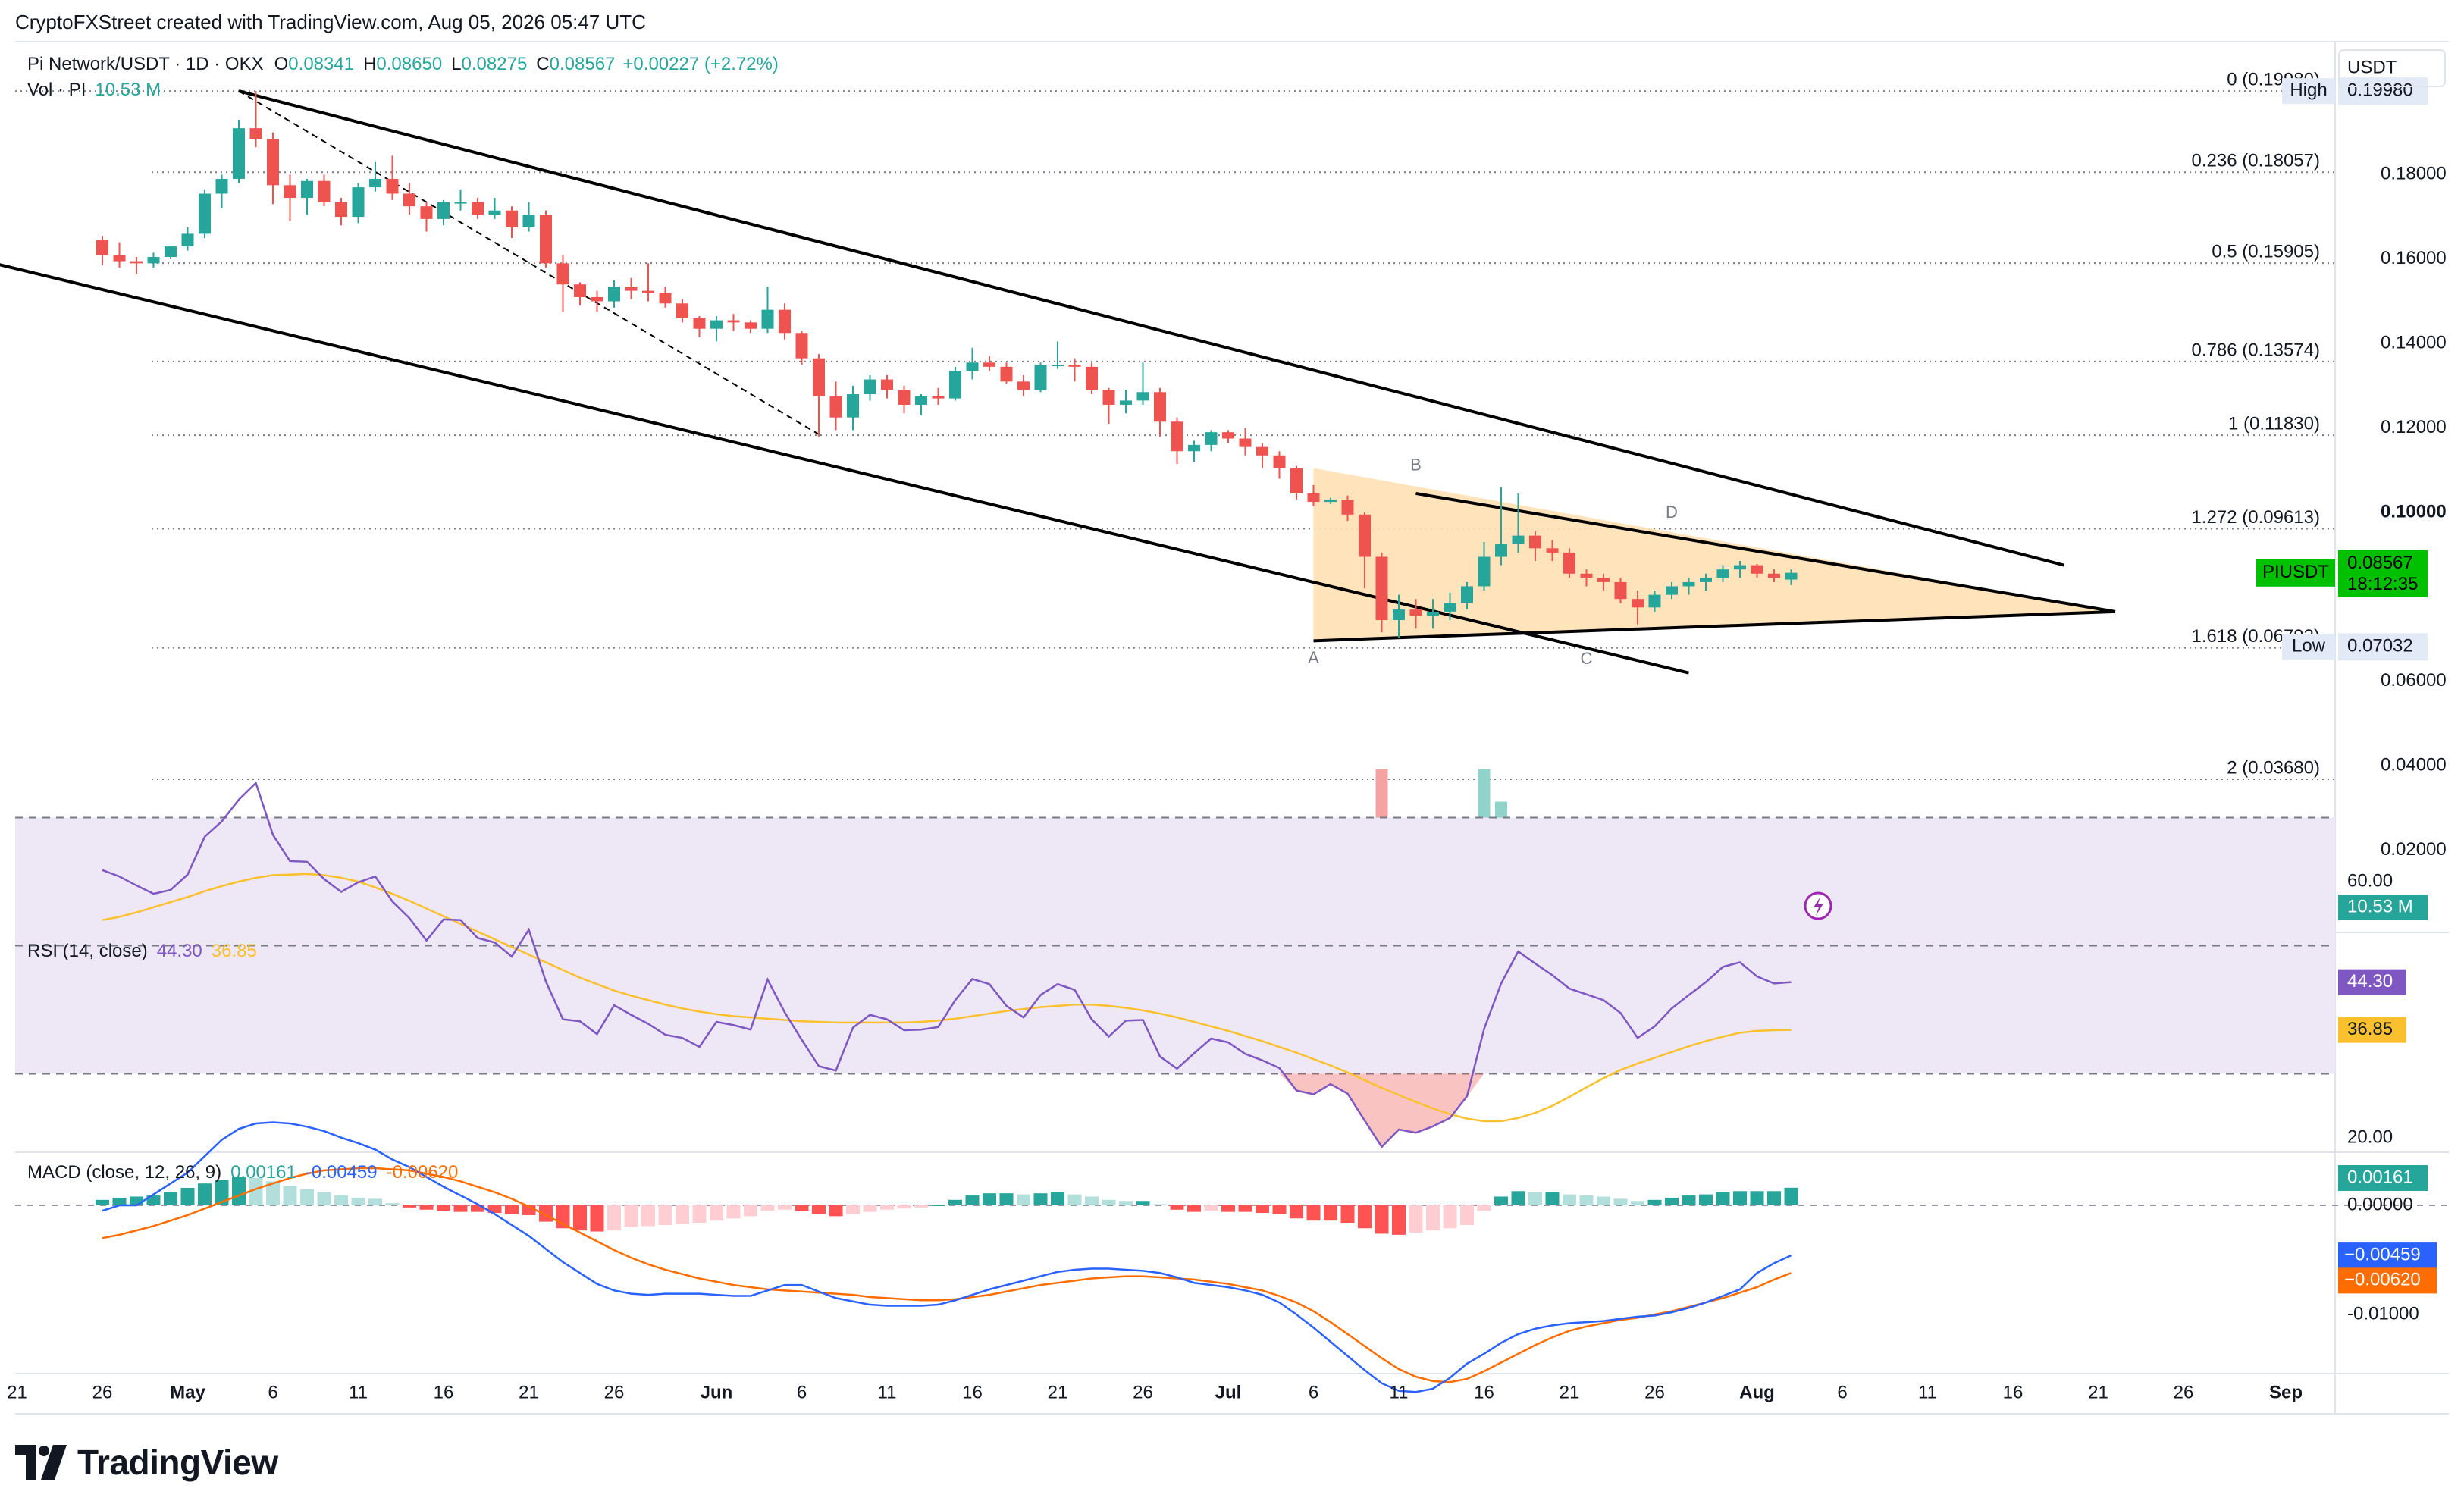  What do you see at coordinates (146, 1462) in the screenshot?
I see `tradingview-brand: TradingView` at bounding box center [146, 1462].